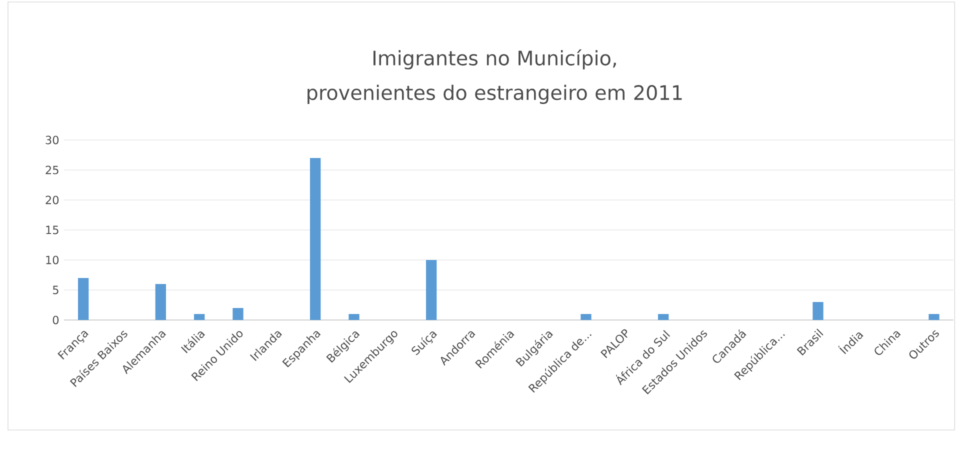 This screenshot has width=963, height=450. What do you see at coordinates (52, 140) in the screenshot?
I see `y-tick-label: 30` at bounding box center [52, 140].